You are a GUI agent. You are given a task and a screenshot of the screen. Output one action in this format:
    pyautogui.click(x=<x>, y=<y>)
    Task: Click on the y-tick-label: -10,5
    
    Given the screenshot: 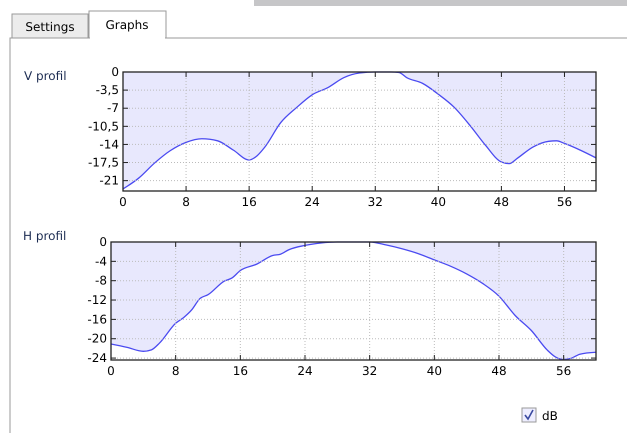 What is the action you would take?
    pyautogui.click(x=103, y=126)
    